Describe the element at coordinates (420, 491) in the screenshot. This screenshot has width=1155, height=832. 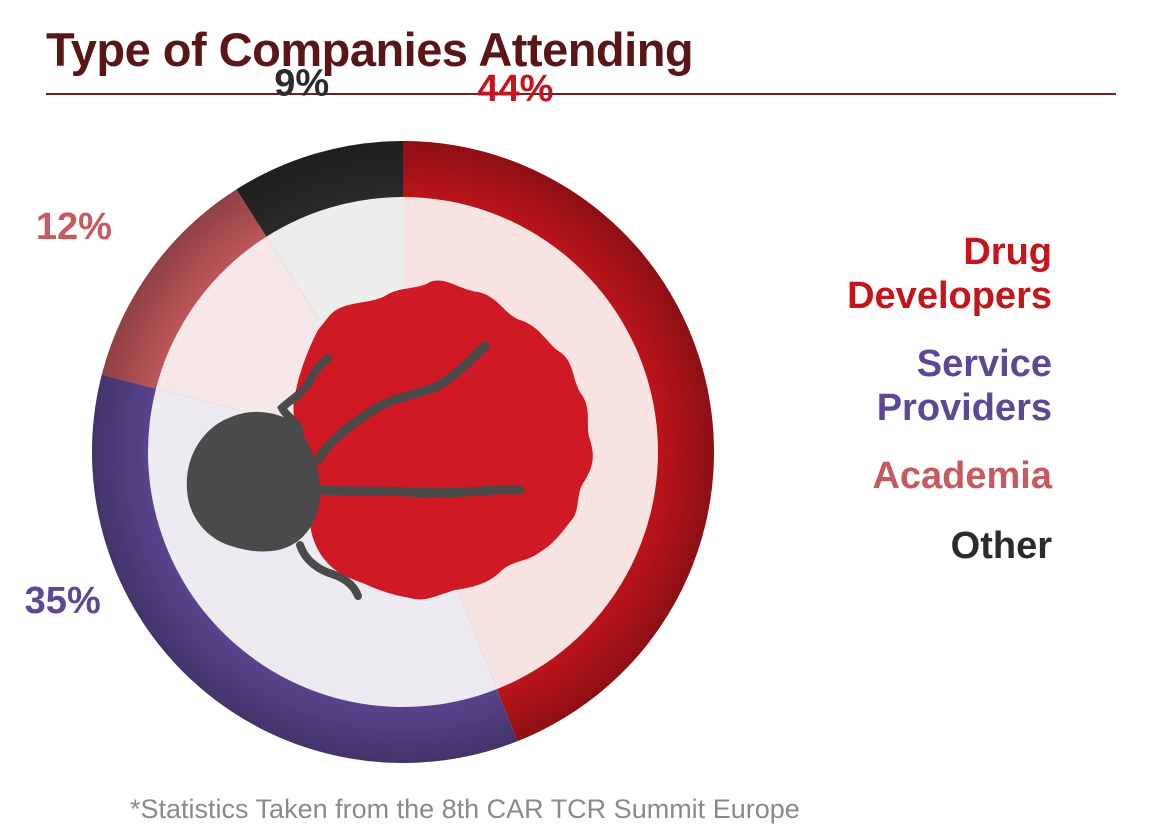
I see `dendrite-lower-icon` at that location.